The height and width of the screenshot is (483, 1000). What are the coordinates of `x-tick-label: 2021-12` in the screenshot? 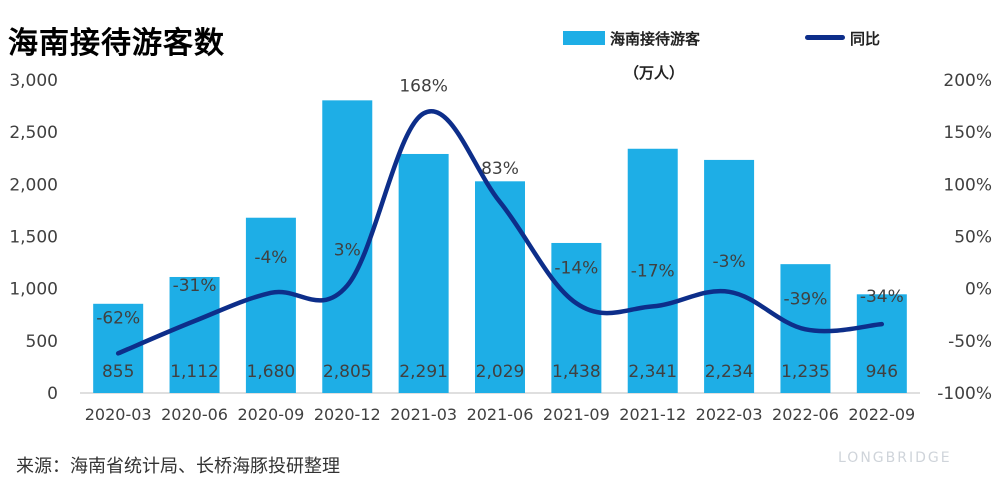 It's located at (652, 414).